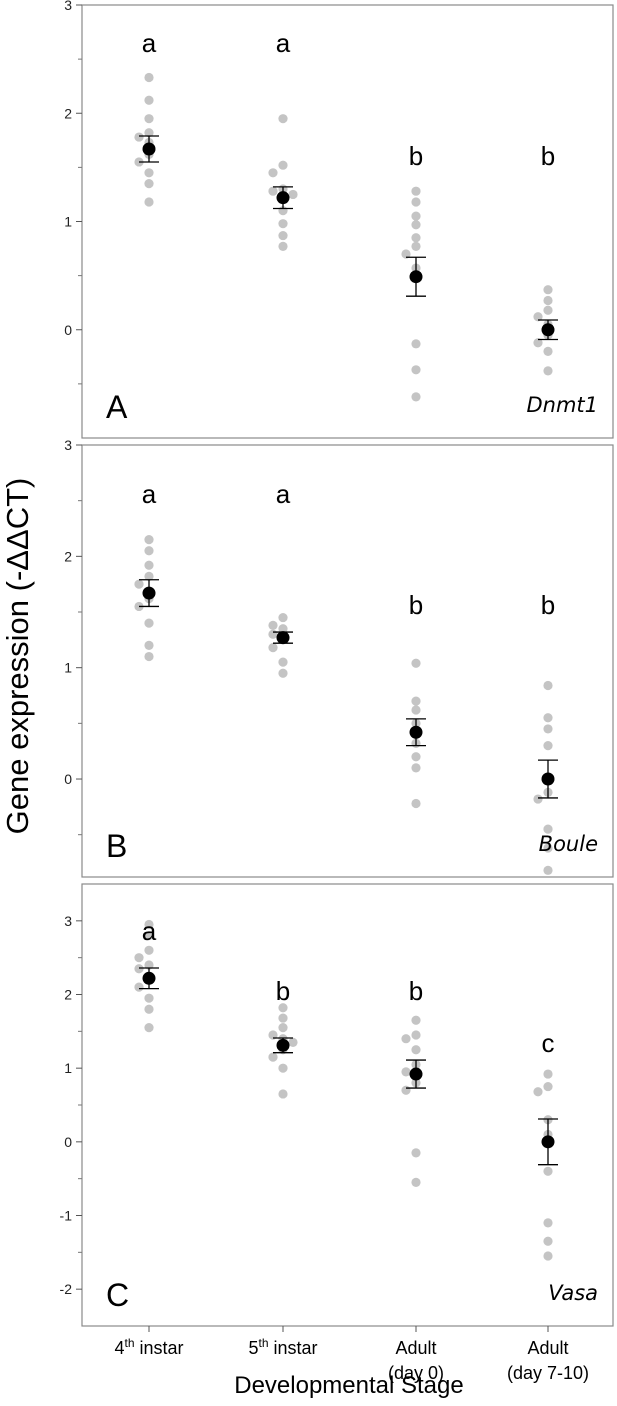 The image size is (617, 1406). What do you see at coordinates (117, 1295) in the screenshot?
I see `panel-label: C` at bounding box center [117, 1295].